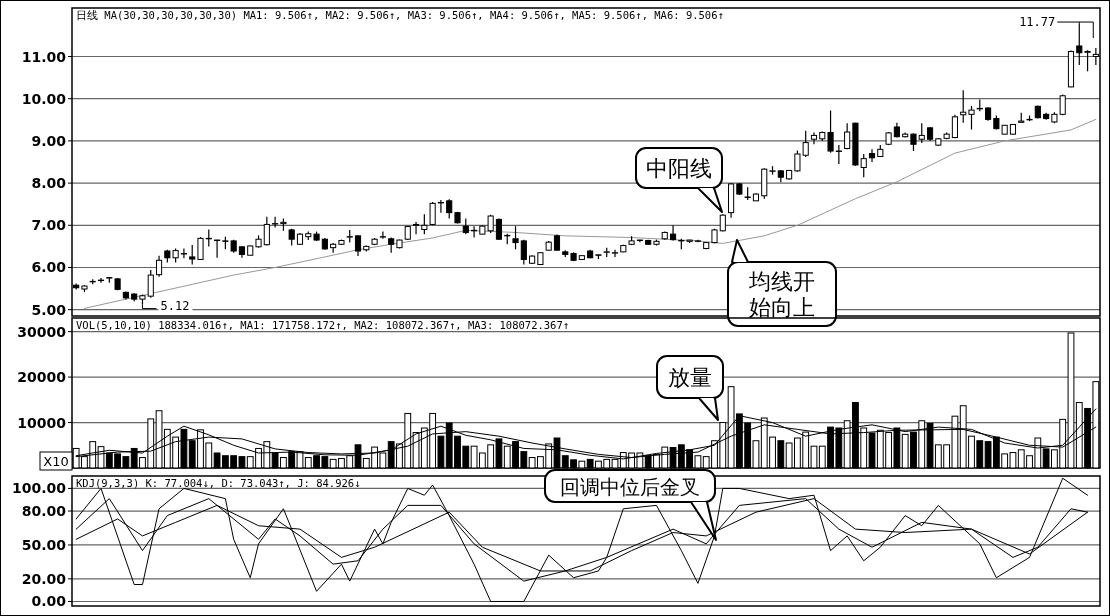  What do you see at coordinates (49, 225) in the screenshot?
I see `y-tick-label: 7.00` at bounding box center [49, 225].